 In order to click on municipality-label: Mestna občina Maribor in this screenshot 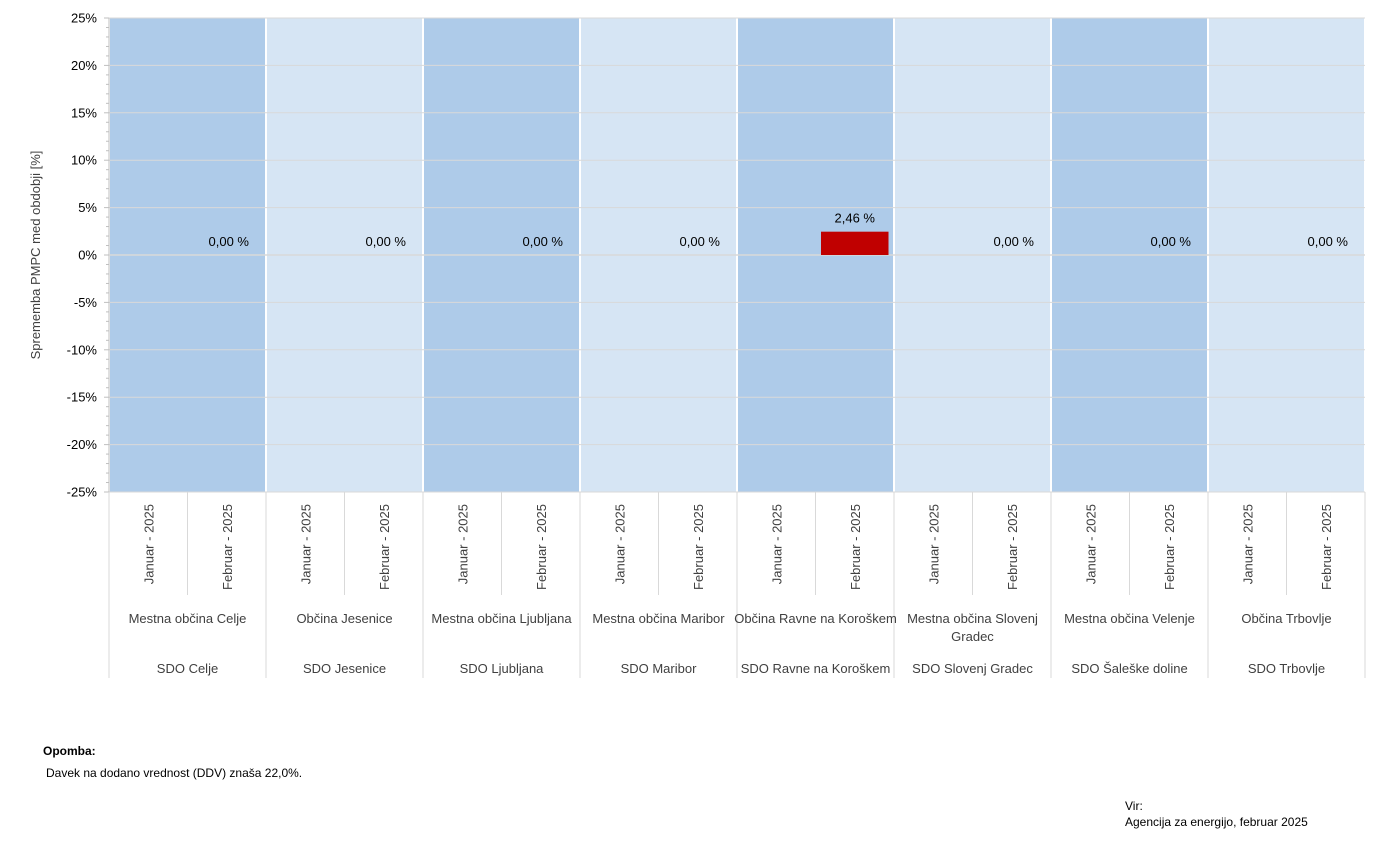, I will do `click(658, 618)`.